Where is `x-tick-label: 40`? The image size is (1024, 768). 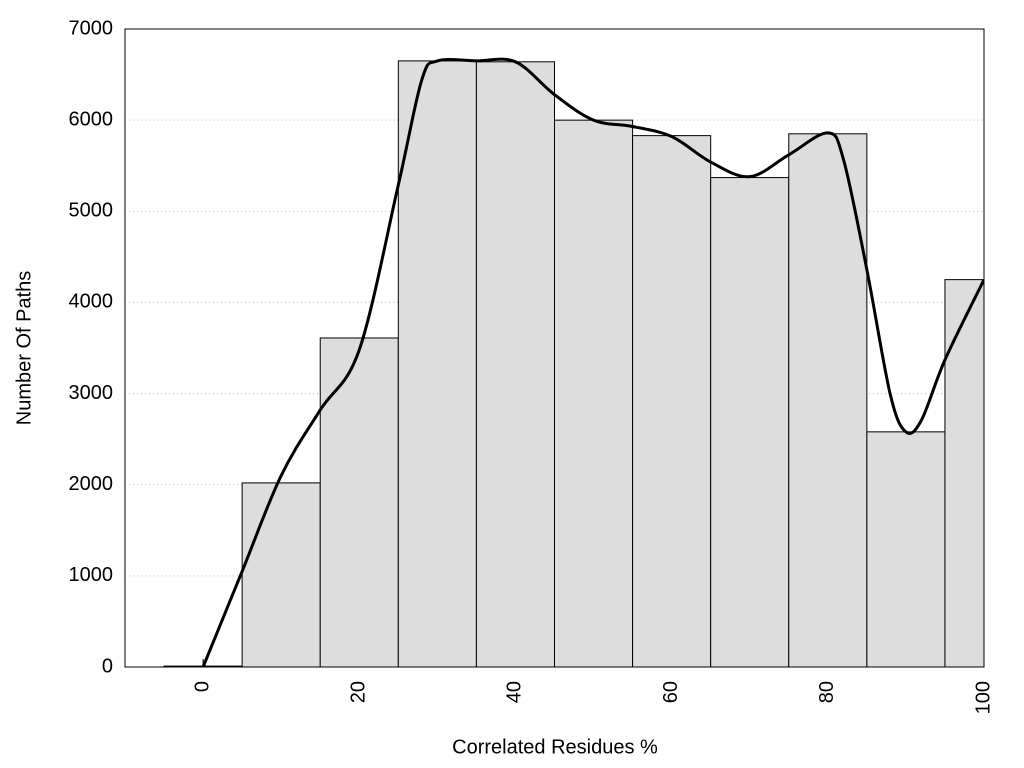
x-tick-label: 40 is located at coordinates (515, 692).